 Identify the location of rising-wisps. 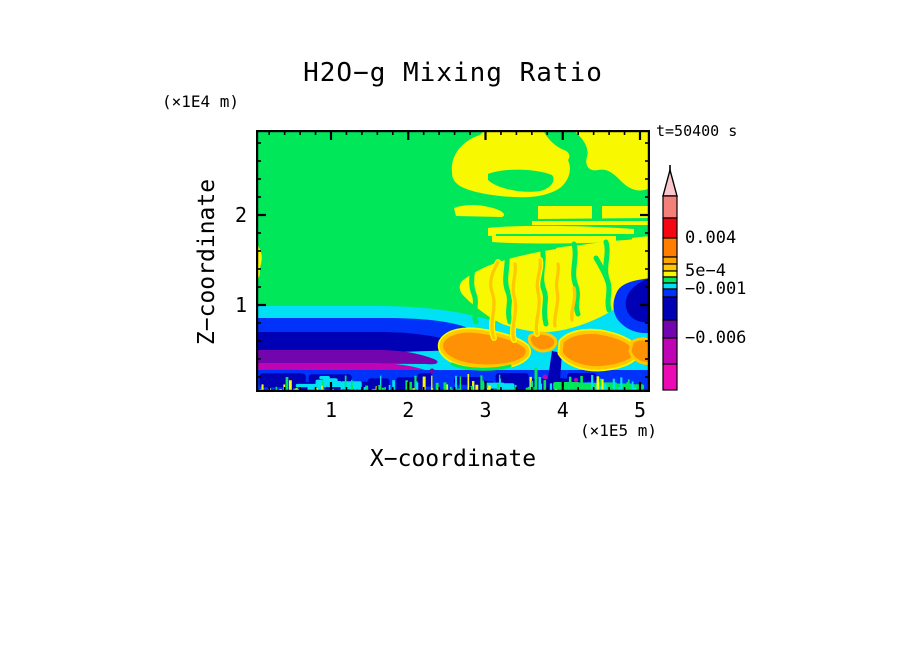
(532, 300).